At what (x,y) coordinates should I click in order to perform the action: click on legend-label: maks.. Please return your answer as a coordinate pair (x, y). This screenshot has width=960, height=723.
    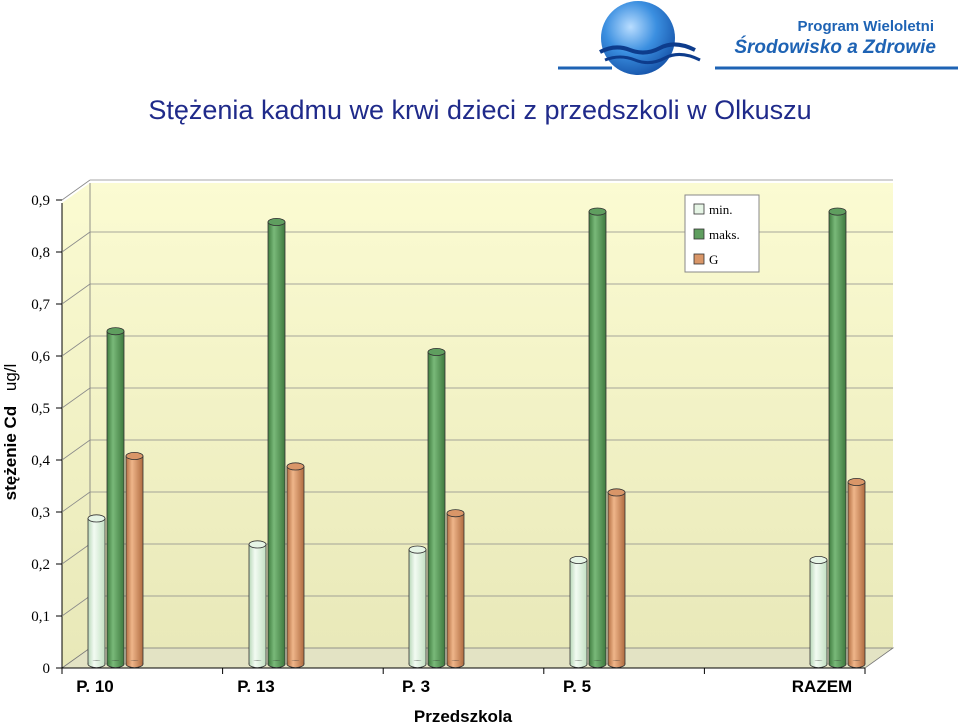
    Looking at the image, I should click on (724, 234).